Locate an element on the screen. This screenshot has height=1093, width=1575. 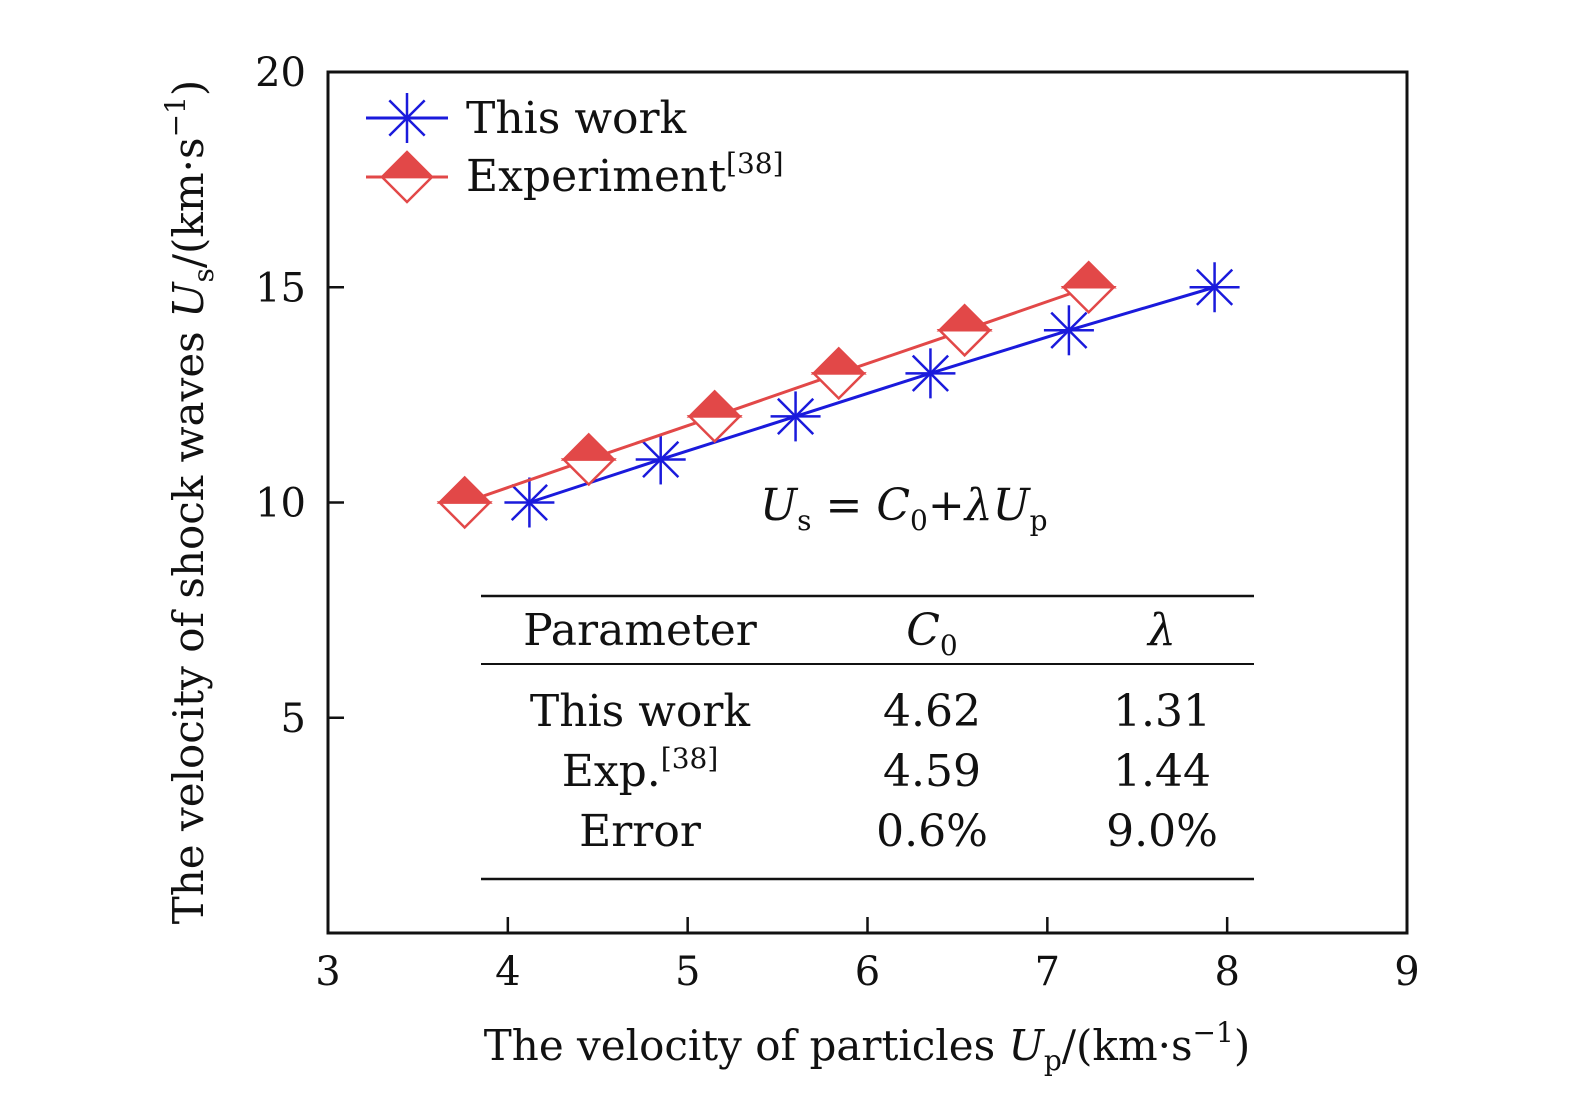
legend-label-experiment: Experiment[38] is located at coordinates (625, 174).